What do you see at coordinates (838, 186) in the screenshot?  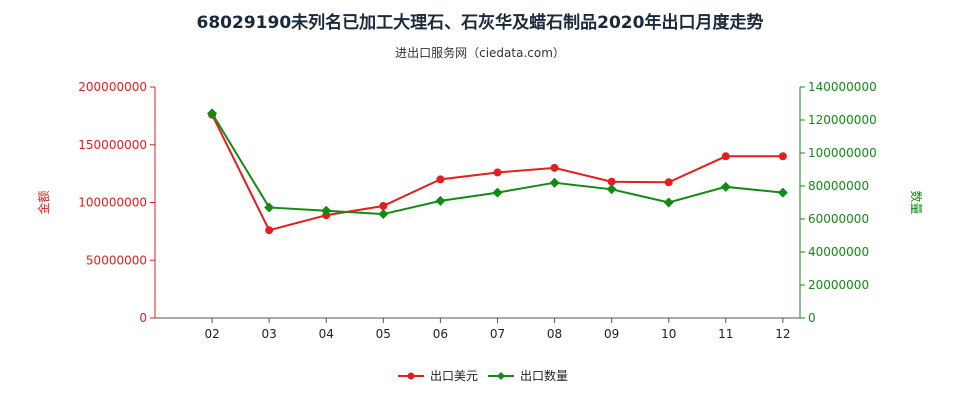 I see `y-right-tick-label: 80000000` at bounding box center [838, 186].